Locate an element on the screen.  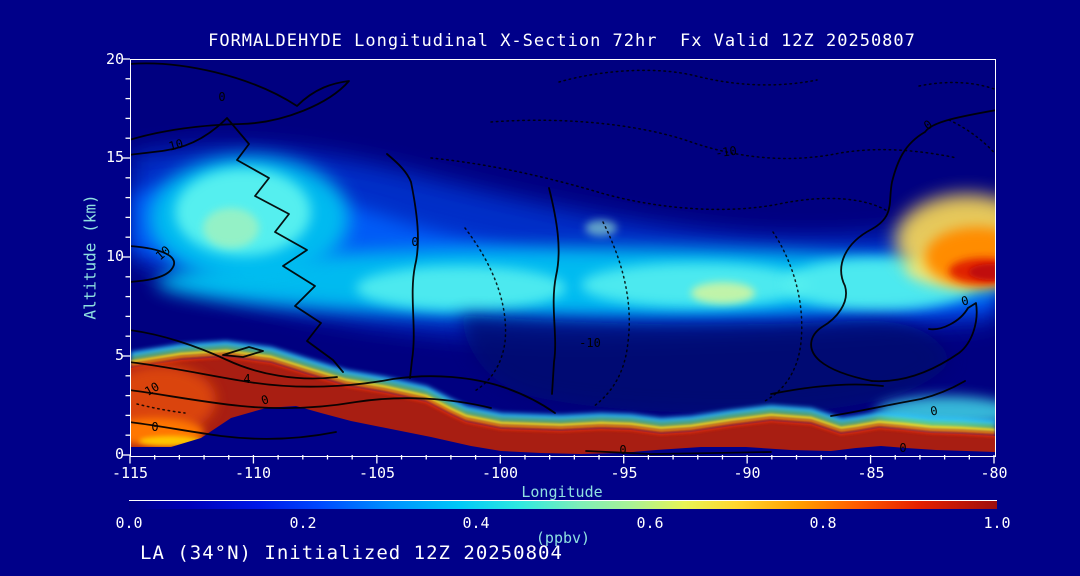
x-tick-label: -95 is located at coordinates (624, 473).